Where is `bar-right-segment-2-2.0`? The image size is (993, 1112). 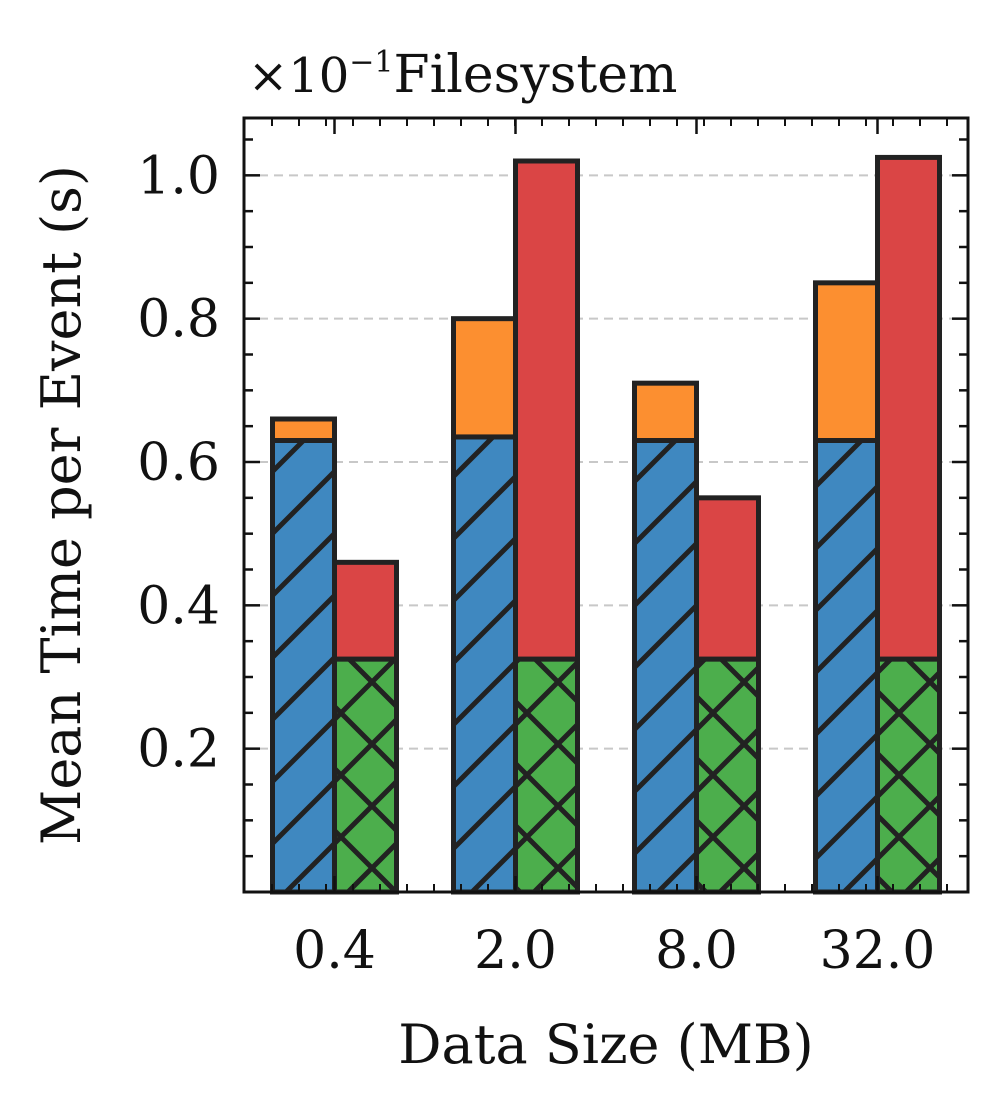
bar-right-segment-2-2.0 is located at coordinates (546, 410).